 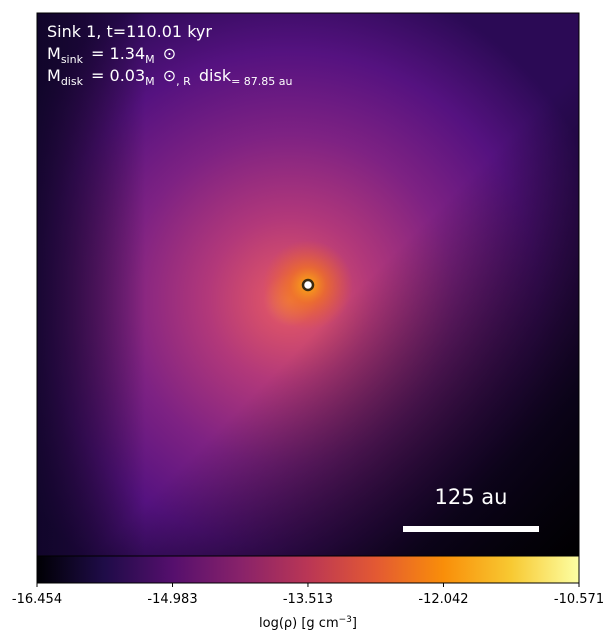 What do you see at coordinates (443, 599) in the screenshot?
I see `tick-label: -12.042` at bounding box center [443, 599].